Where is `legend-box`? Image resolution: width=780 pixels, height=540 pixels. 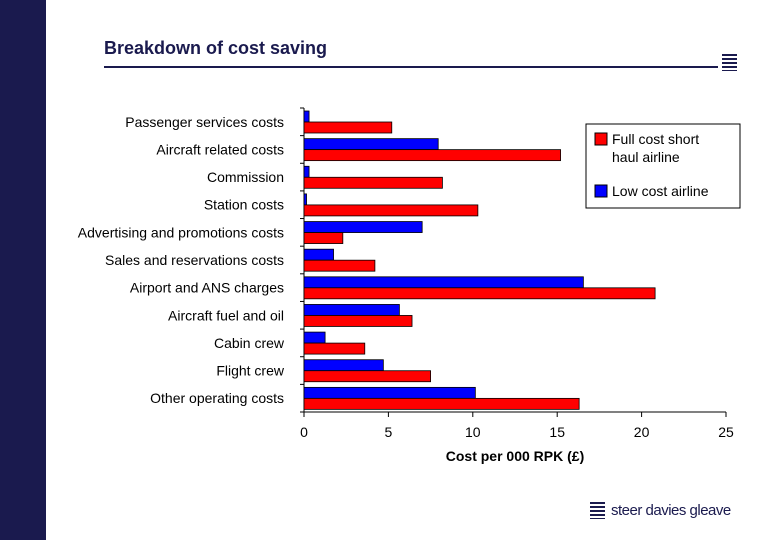
legend-box is located at coordinates (663, 166).